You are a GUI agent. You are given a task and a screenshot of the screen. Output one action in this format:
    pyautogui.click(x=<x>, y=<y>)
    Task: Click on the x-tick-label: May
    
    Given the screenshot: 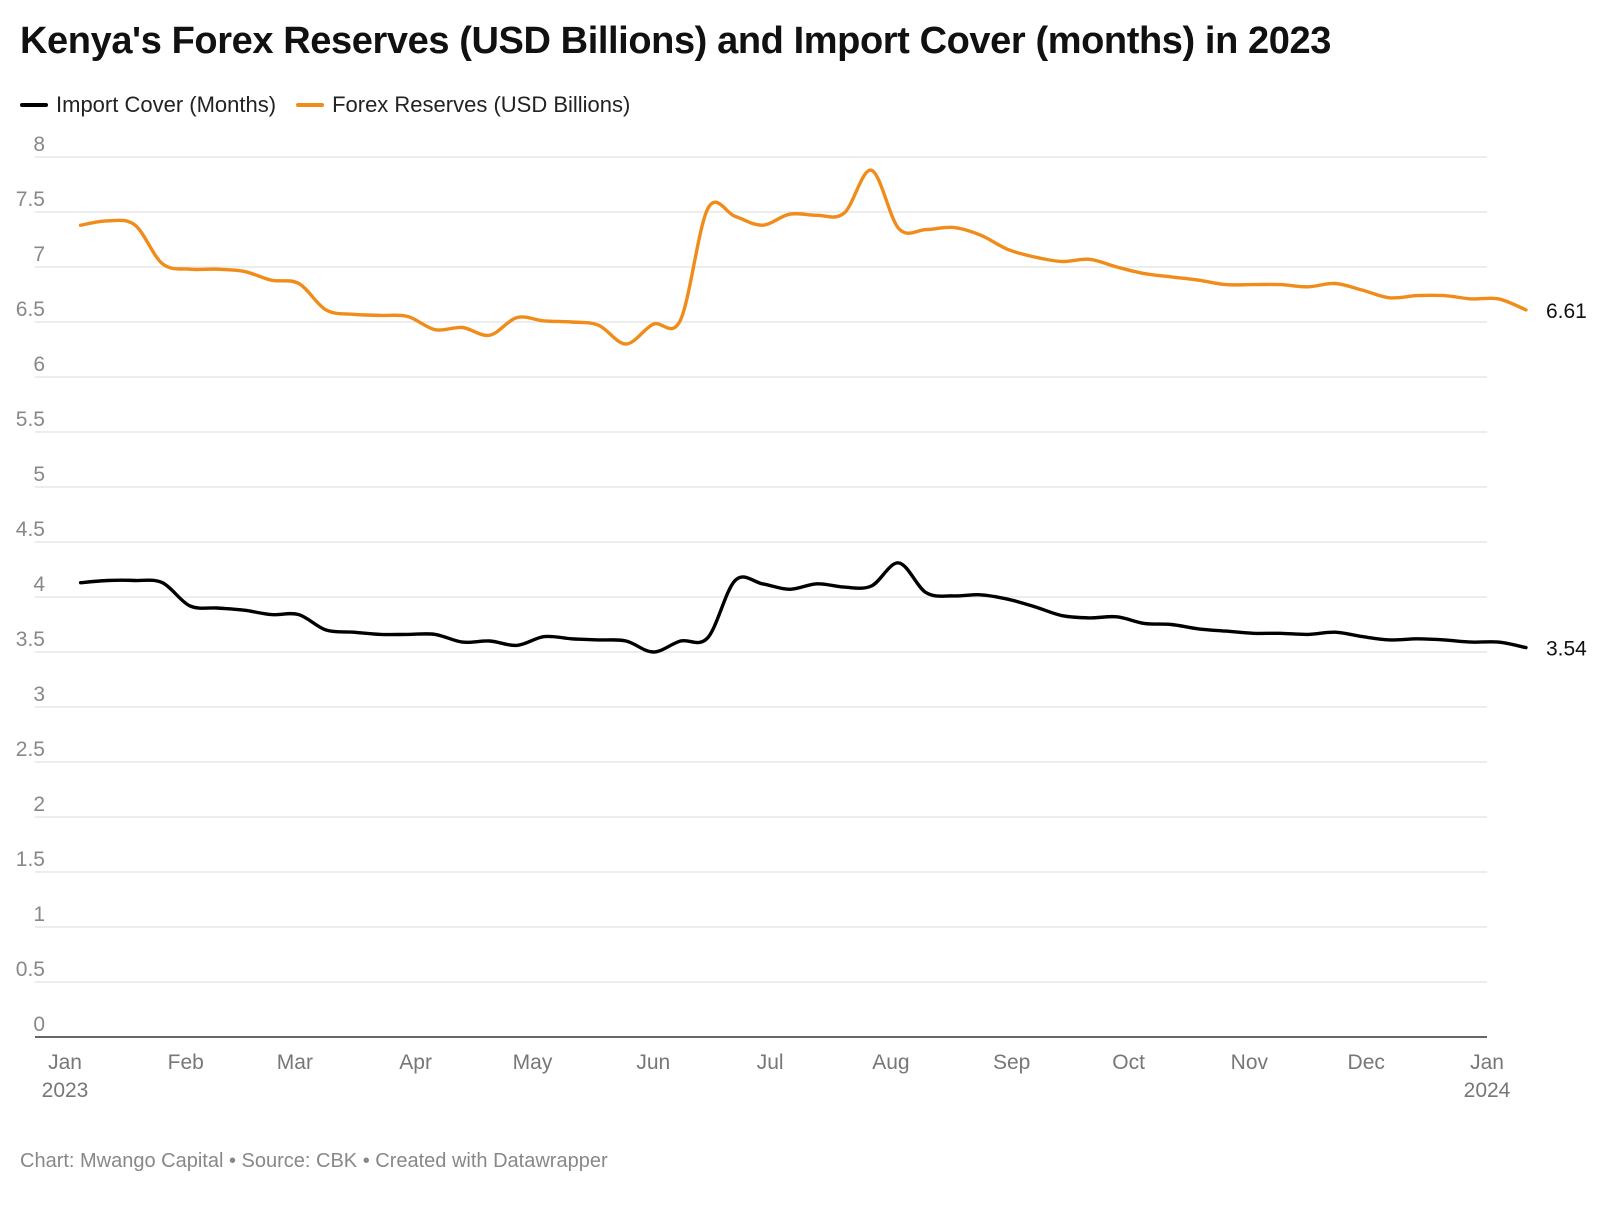 What is the action you would take?
    pyautogui.click(x=533, y=1062)
    